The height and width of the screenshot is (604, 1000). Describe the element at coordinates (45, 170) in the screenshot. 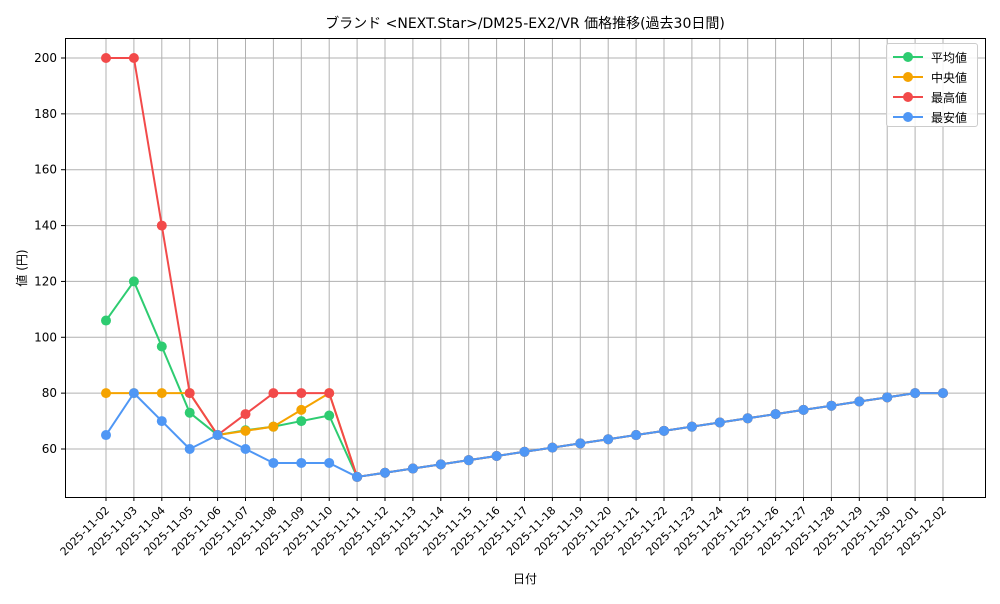

I see `y-tick-label: 160` at that location.